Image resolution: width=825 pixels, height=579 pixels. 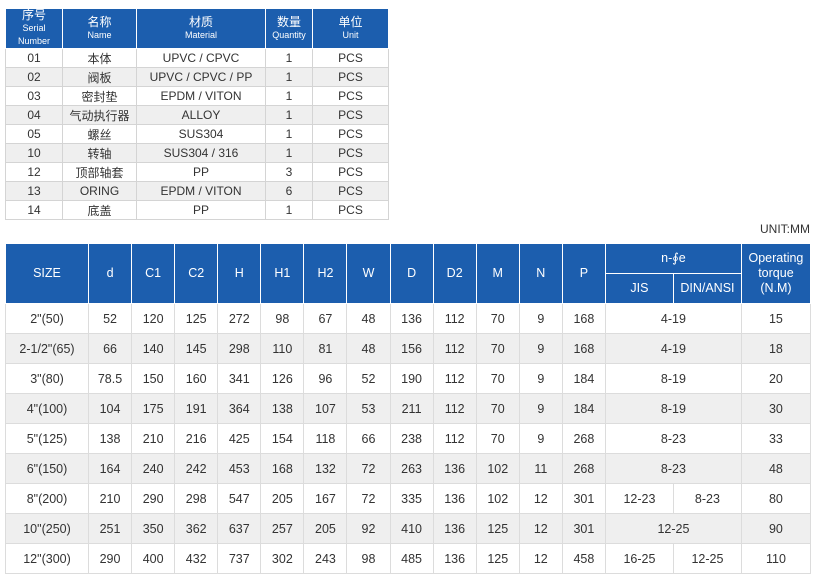 What do you see at coordinates (239, 558) in the screenshot?
I see `table-cell: 737` at bounding box center [239, 558].